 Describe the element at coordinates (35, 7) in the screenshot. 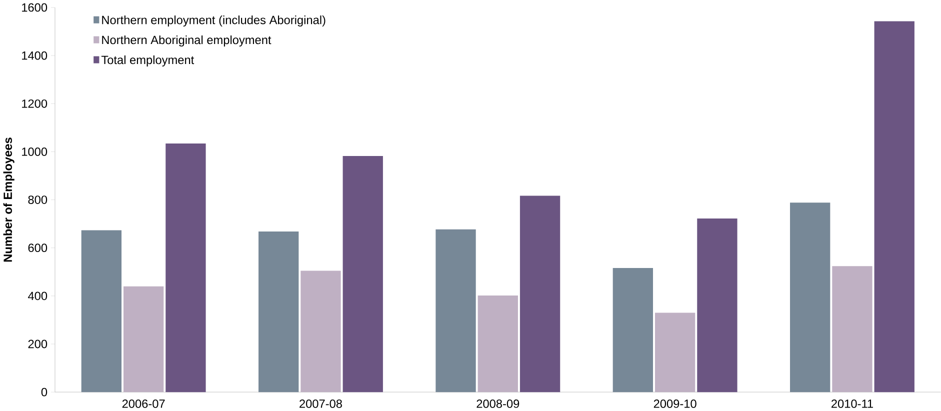

I see `y-tick-label: 1600` at that location.